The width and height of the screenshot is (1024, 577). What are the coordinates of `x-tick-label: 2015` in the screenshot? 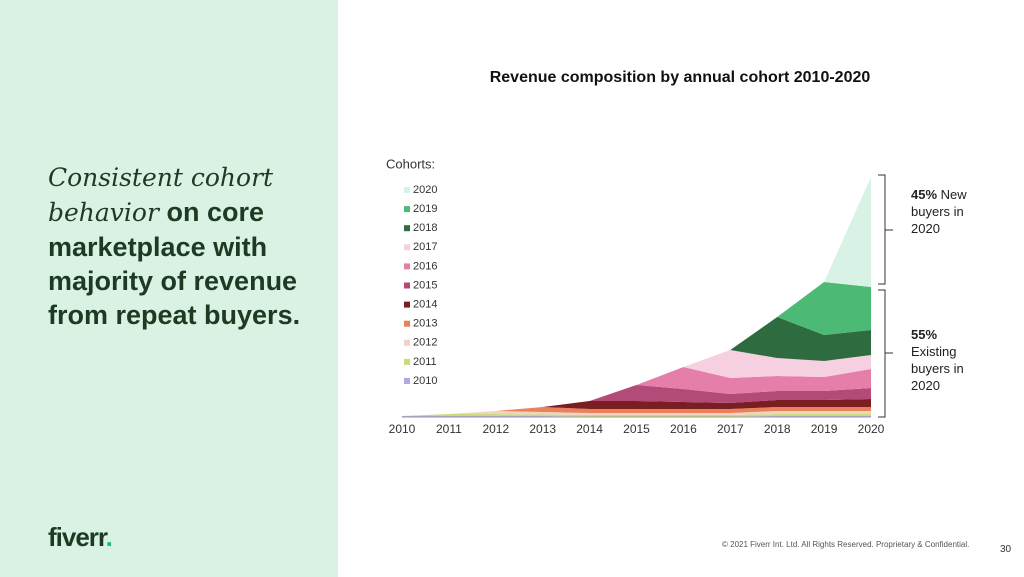 It's located at (636, 429).